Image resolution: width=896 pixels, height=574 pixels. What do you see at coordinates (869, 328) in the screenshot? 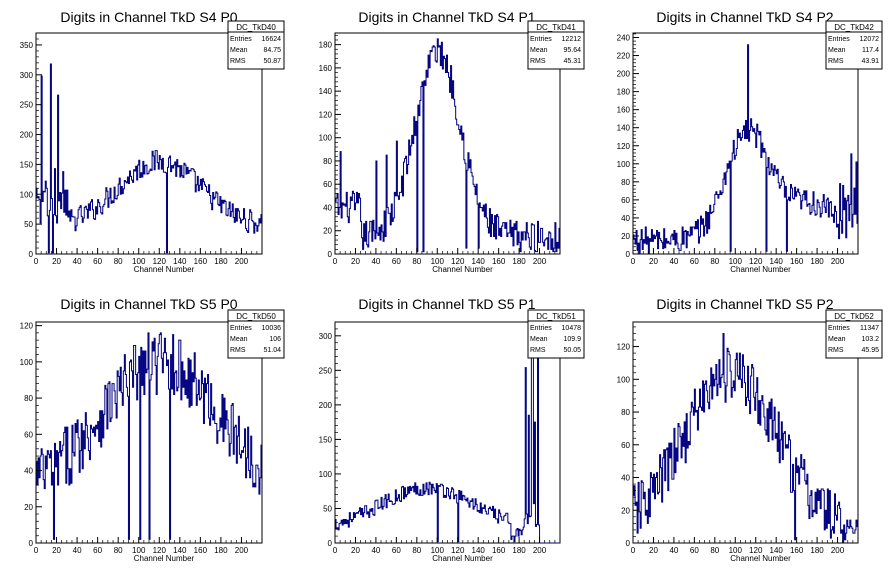
I see `stats-value-entries: 11347` at bounding box center [869, 328].